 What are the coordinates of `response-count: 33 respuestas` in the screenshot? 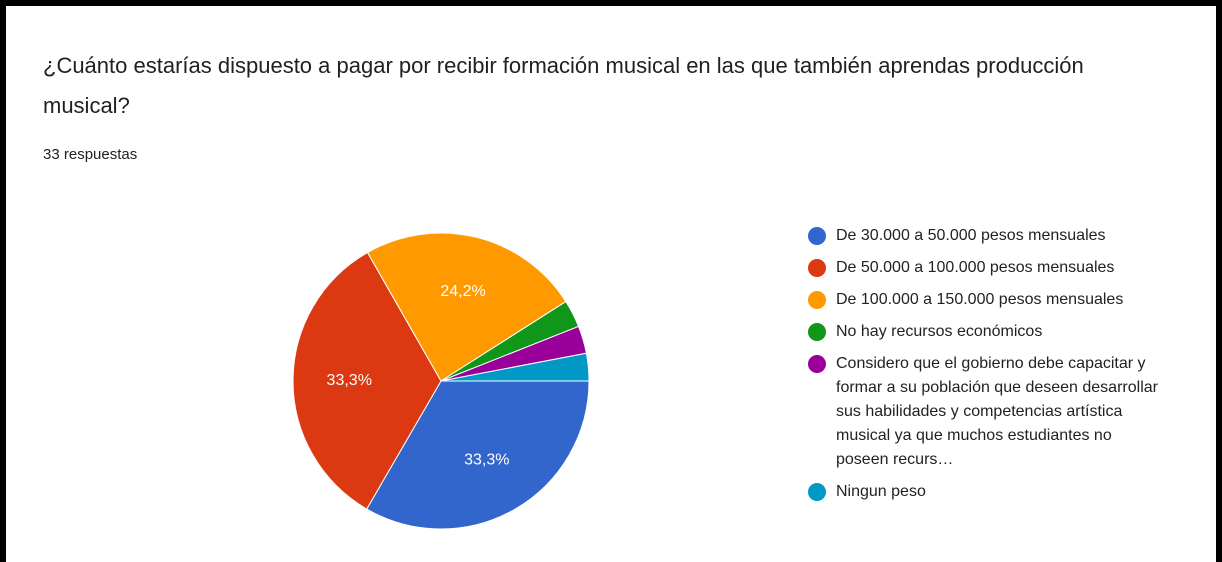 It's located at (90, 154).